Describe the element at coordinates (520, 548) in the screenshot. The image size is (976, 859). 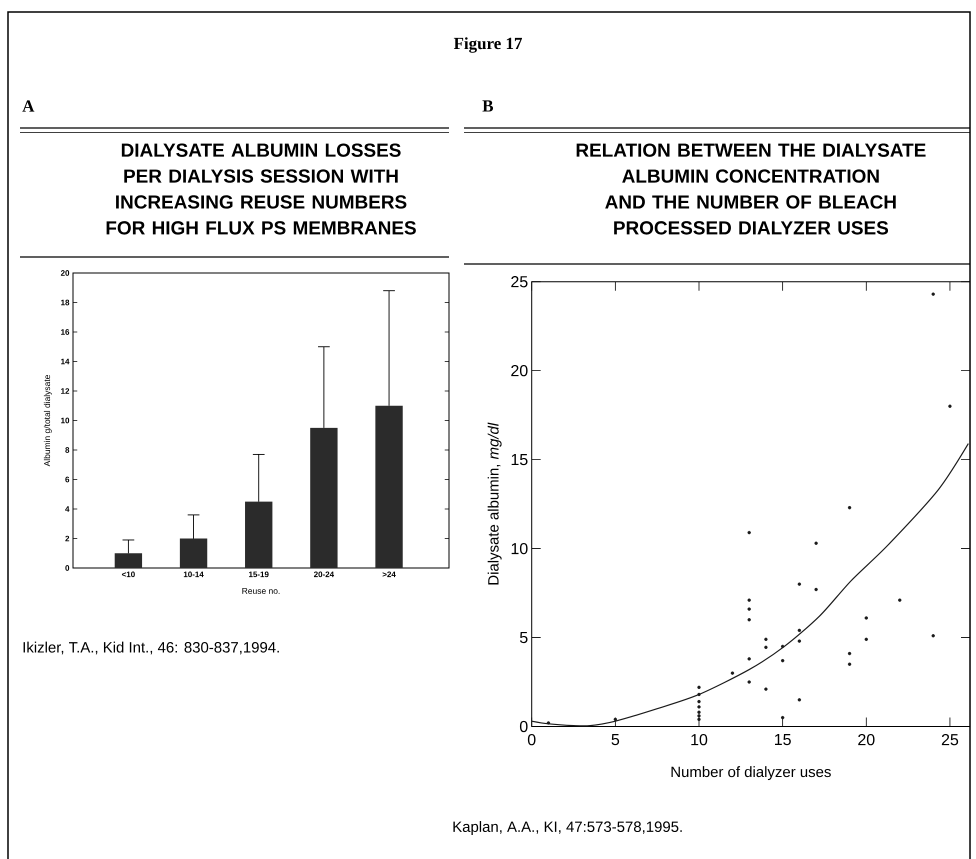
I see `y-tick-label: 10` at that location.